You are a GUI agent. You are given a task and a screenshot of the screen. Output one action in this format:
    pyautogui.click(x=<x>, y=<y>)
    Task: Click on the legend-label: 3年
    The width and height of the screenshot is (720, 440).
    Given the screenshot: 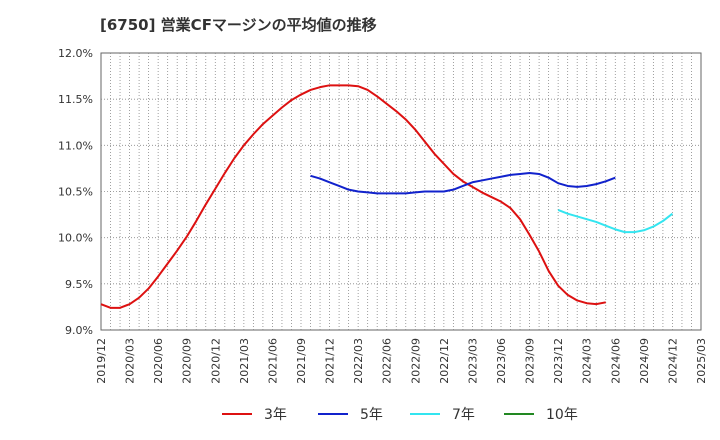 What is the action you would take?
    pyautogui.click(x=275, y=415)
    